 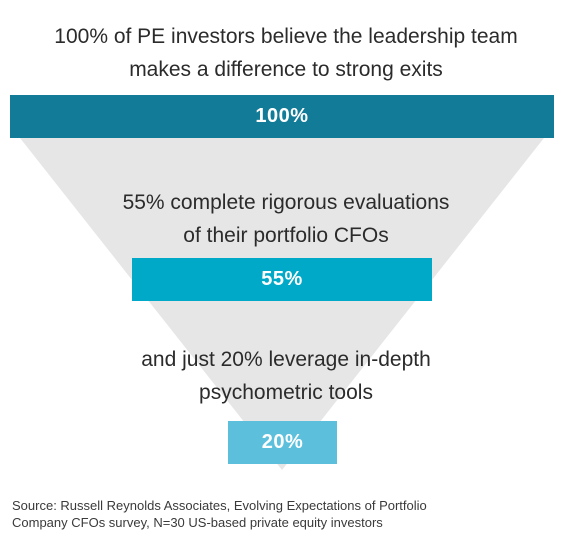 I want to click on stage-3-bar-label: 20%, so click(x=282, y=442).